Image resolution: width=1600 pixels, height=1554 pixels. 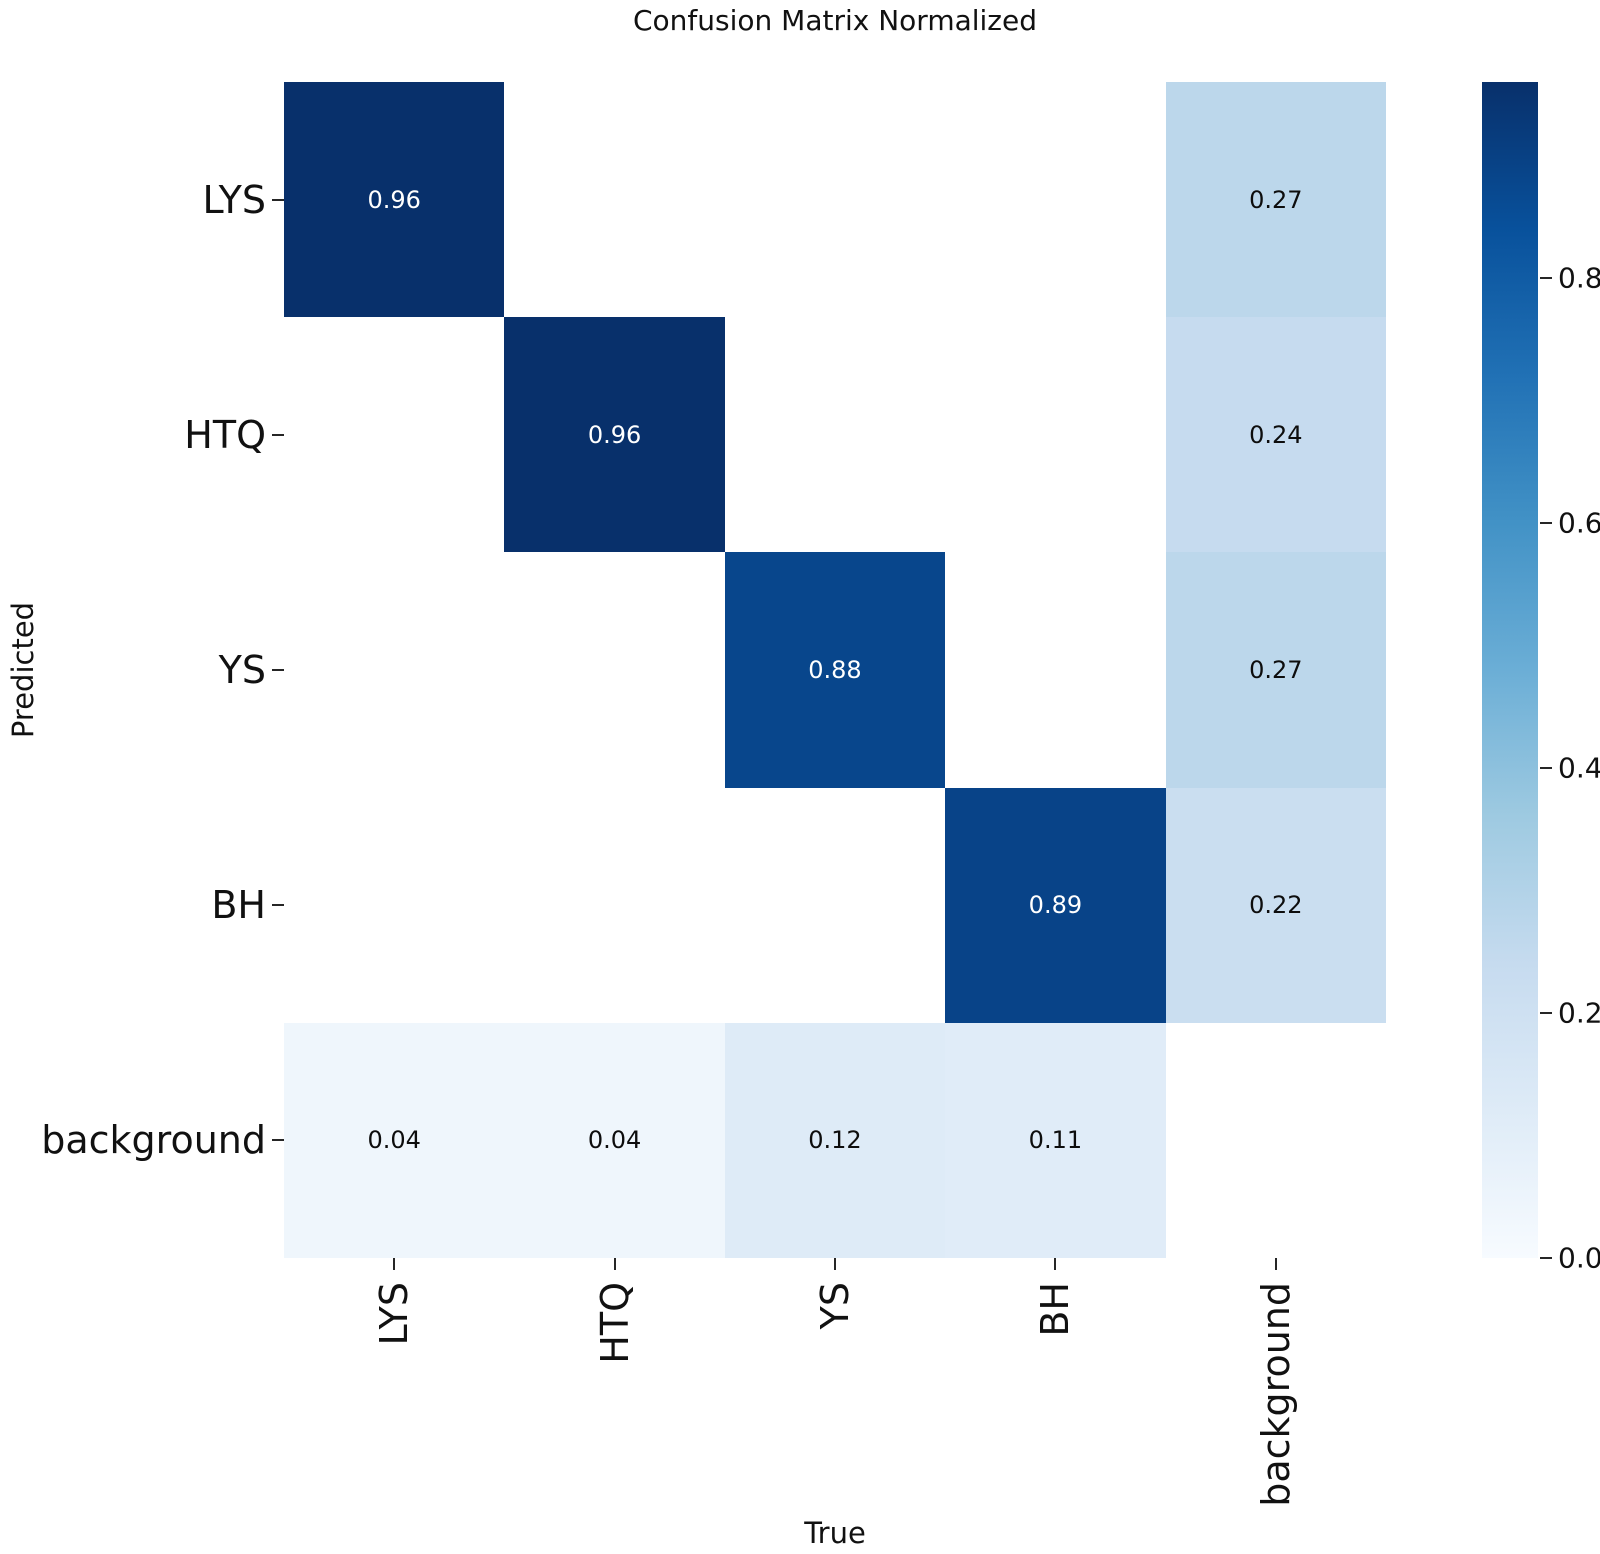 I want to click on colorbar-tick-label: 0.6, so click(x=1579, y=523).